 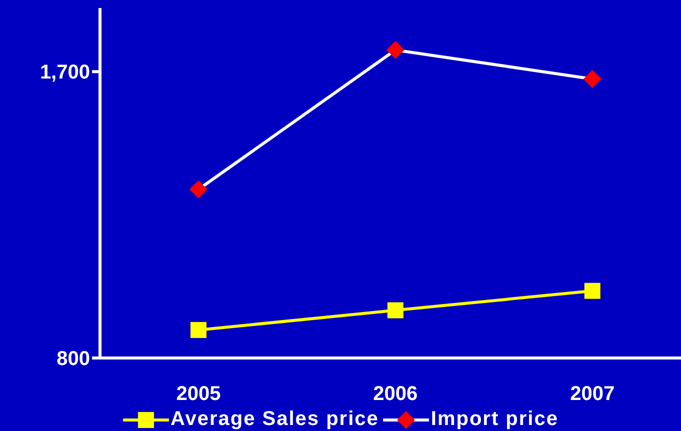 I want to click on x-tick-label: 2006, so click(x=395, y=394).